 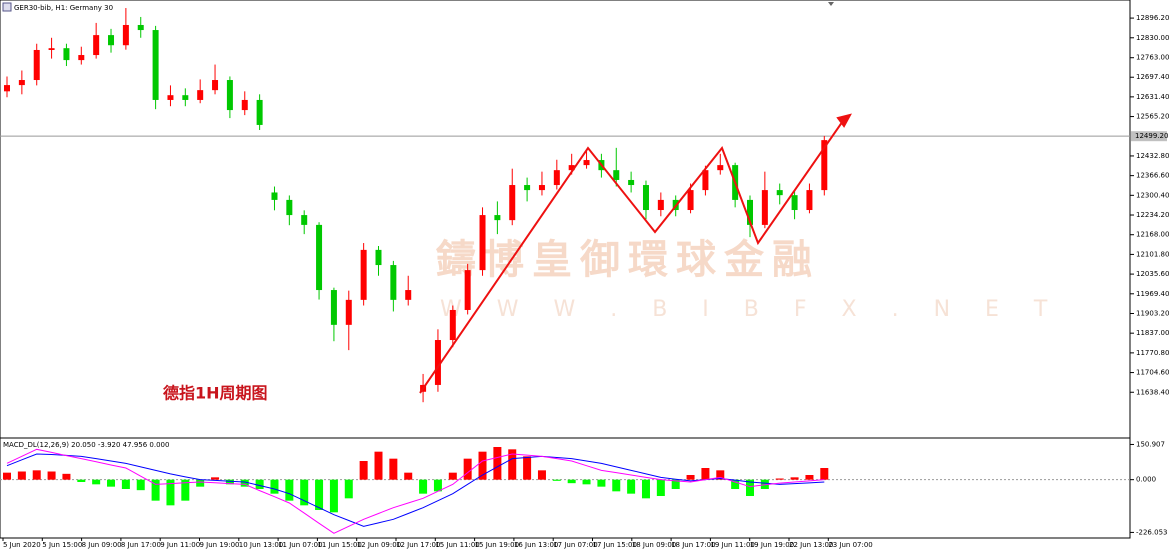 I want to click on x-tick-label: 10 Jun 13:00, so click(x=261, y=545).